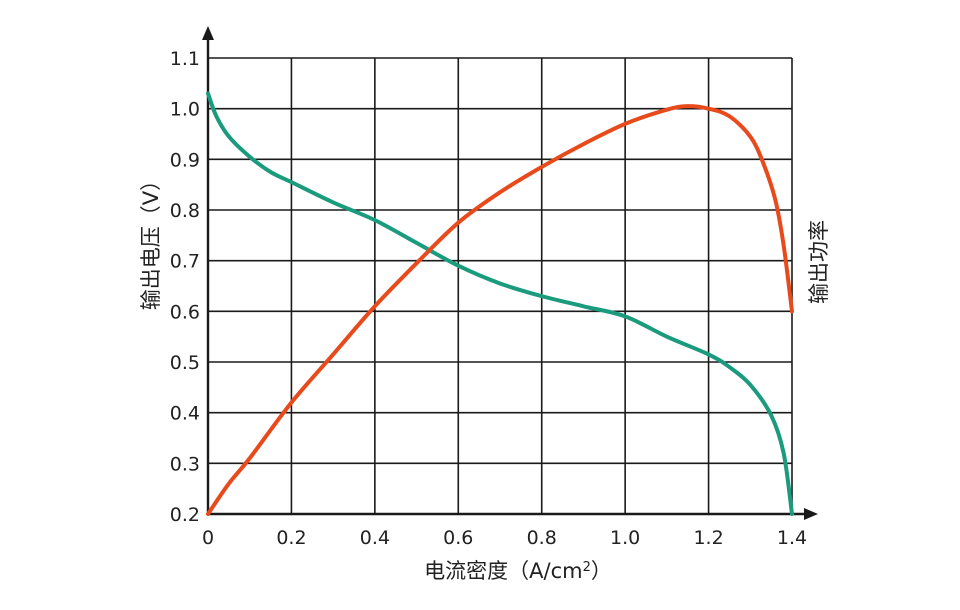 Image resolution: width=960 pixels, height=610 pixels. What do you see at coordinates (185, 515) in the screenshot?
I see `y-tick-label: 0.2` at bounding box center [185, 515].